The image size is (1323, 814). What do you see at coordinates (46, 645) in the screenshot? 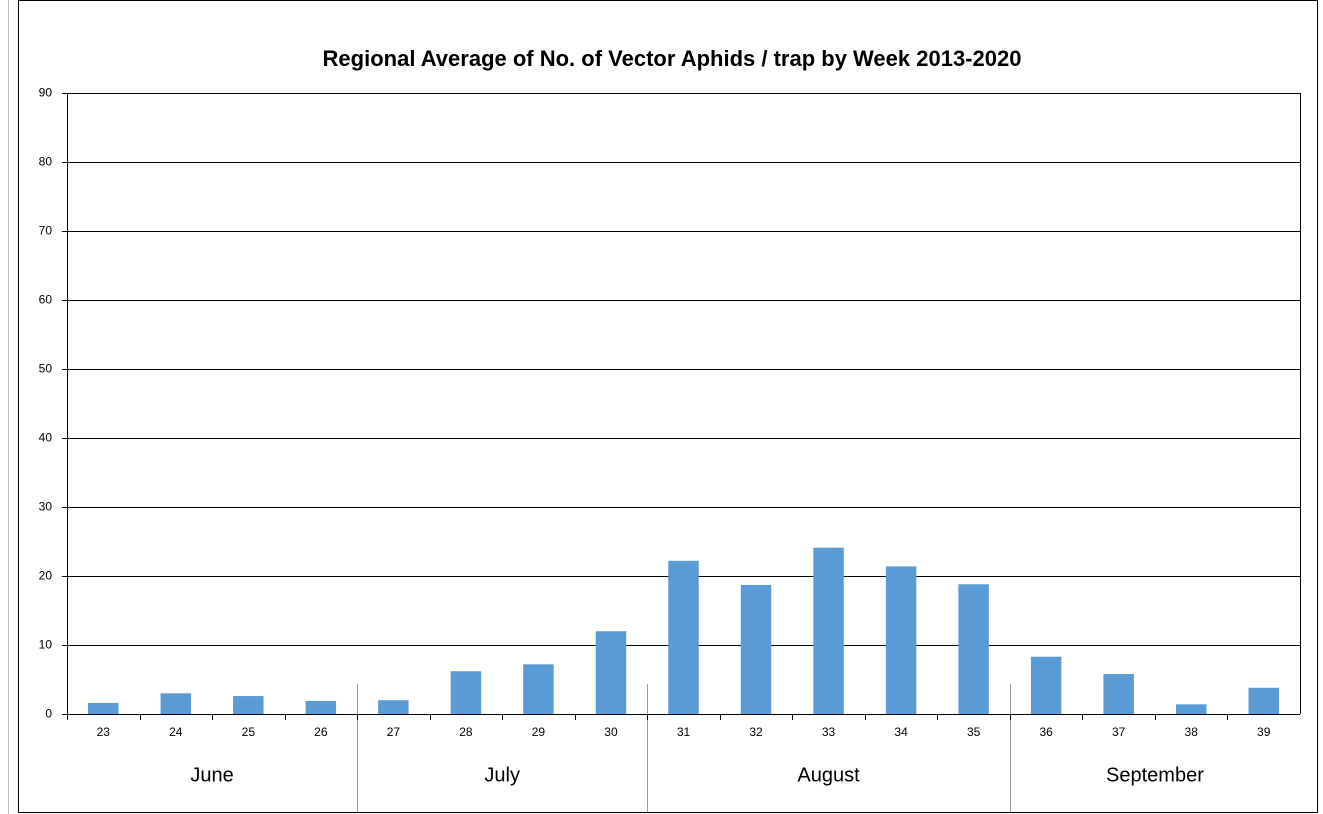
I see `y-tick-label: 10` at bounding box center [46, 645].